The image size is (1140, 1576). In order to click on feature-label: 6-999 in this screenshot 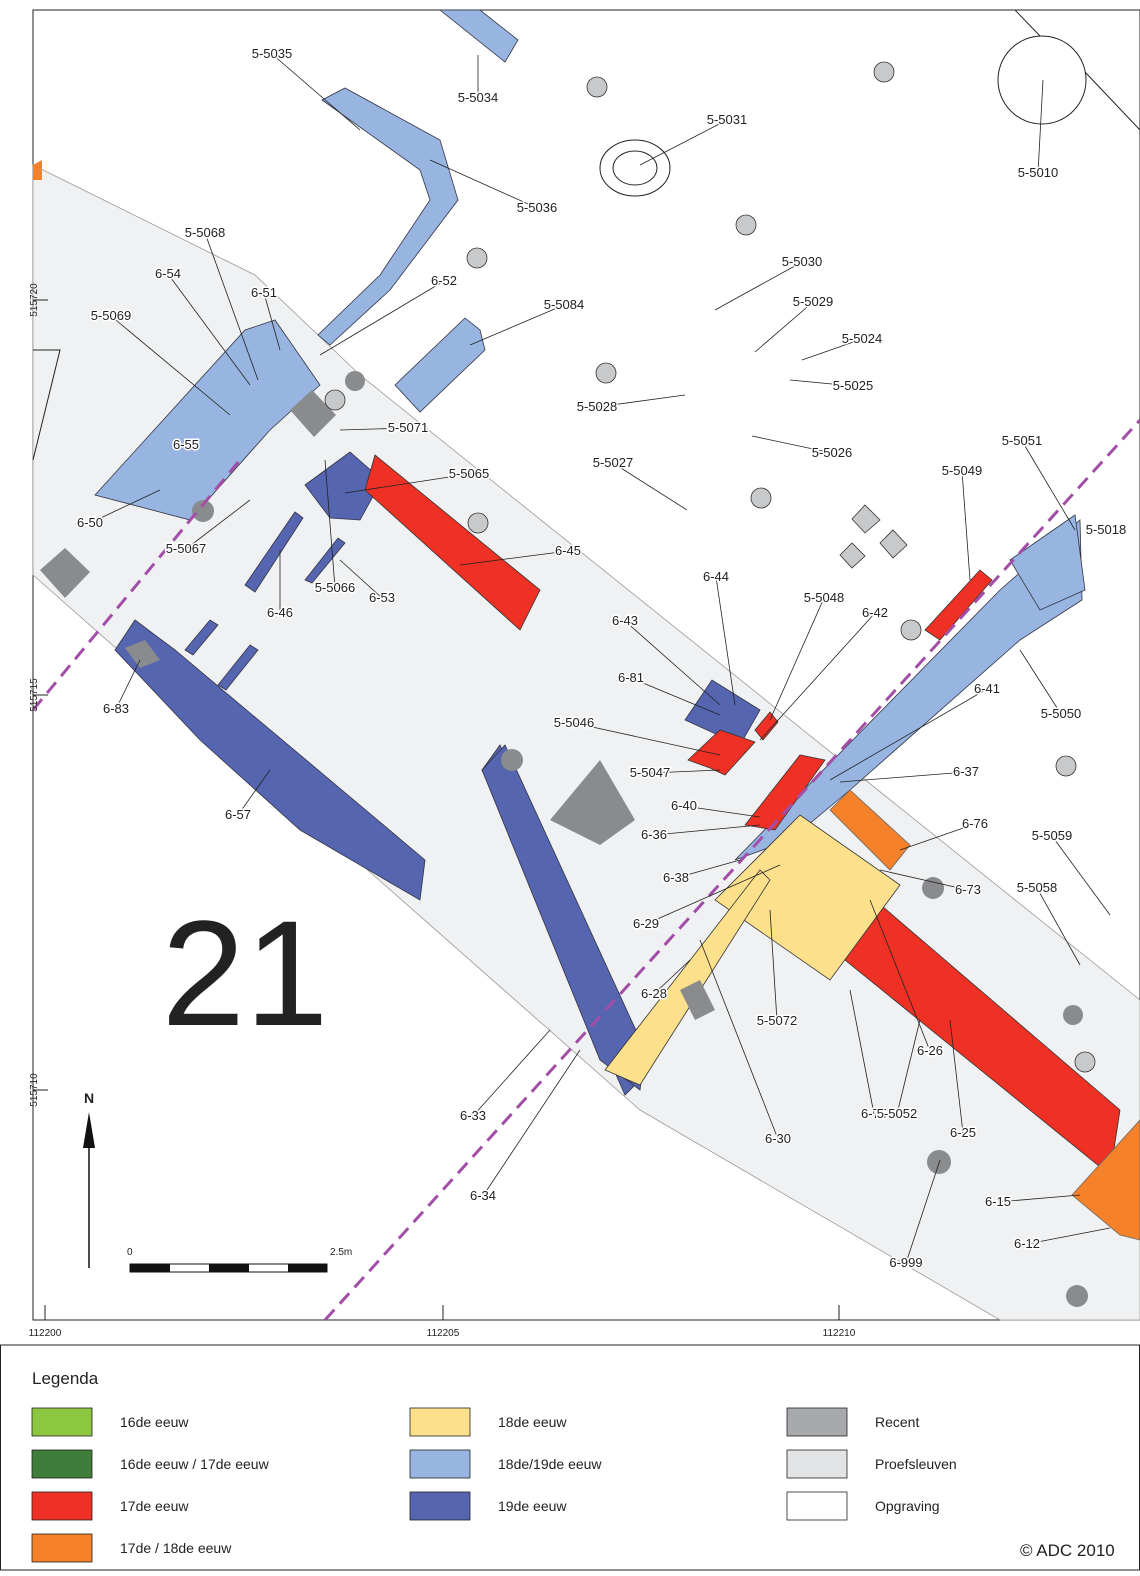, I will do `click(905, 1262)`.